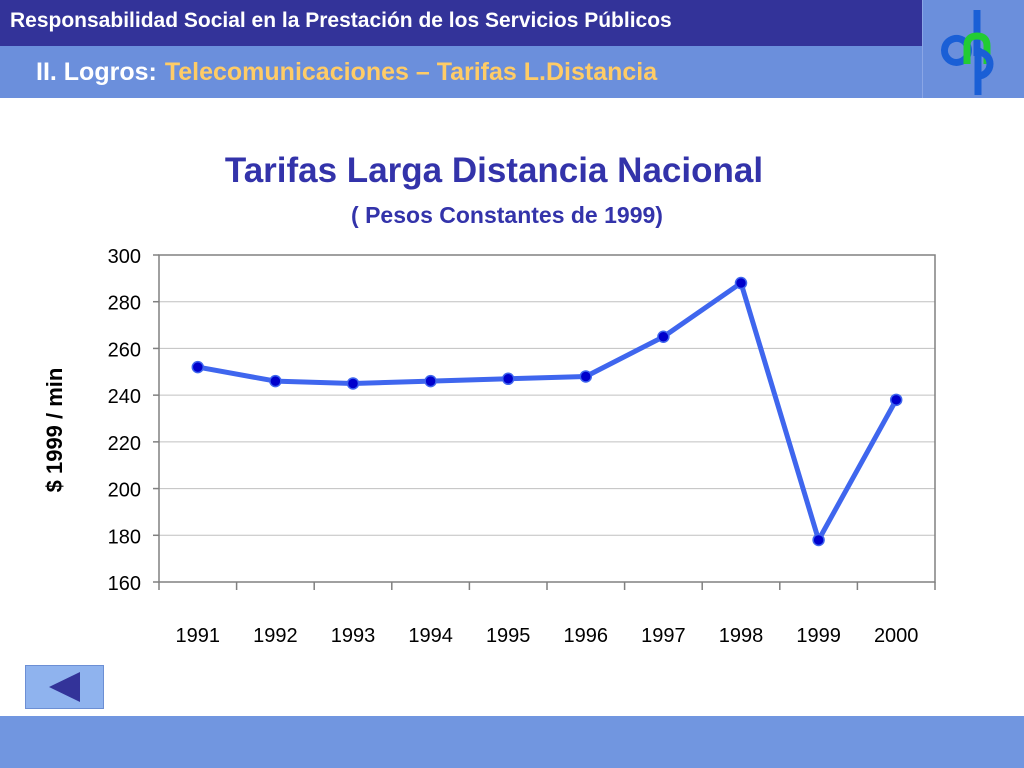  Describe the element at coordinates (124, 491) in the screenshot. I see `y-tick-label: 200` at that location.